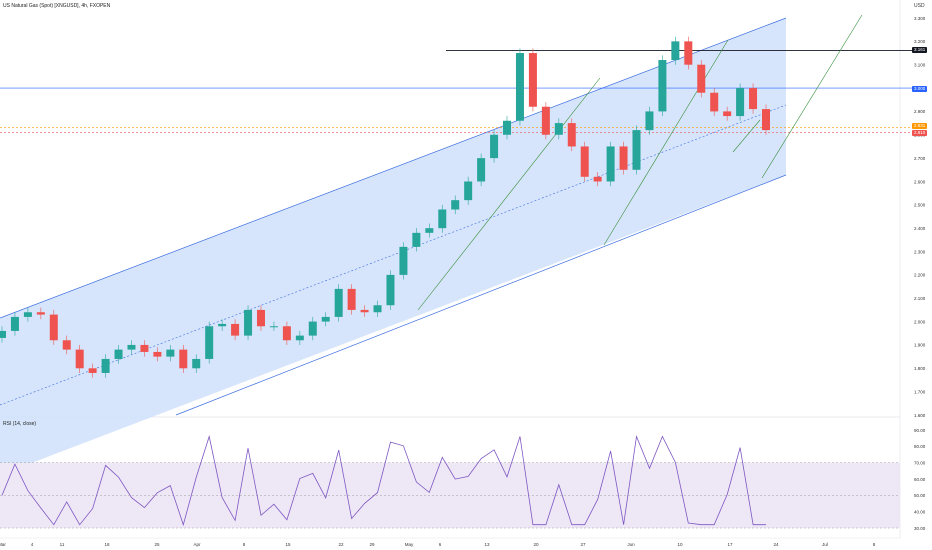 The width and height of the screenshot is (932, 550). Describe the element at coordinates (920, 228) in the screenshot. I see `price-tick-label: 2.400` at that location.